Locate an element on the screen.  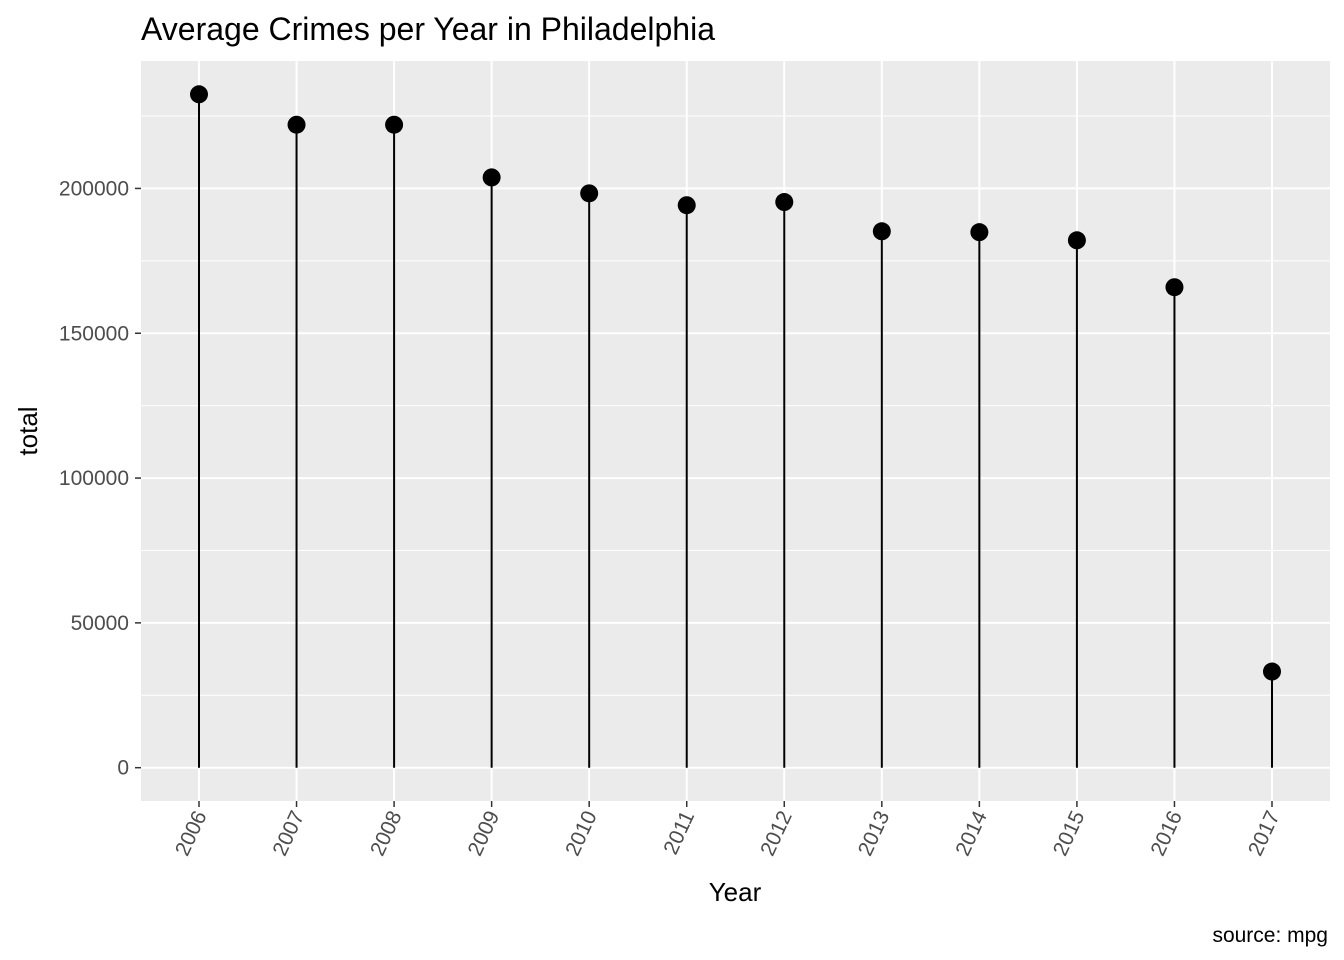
caption: source: mpg is located at coordinates (1270, 935).